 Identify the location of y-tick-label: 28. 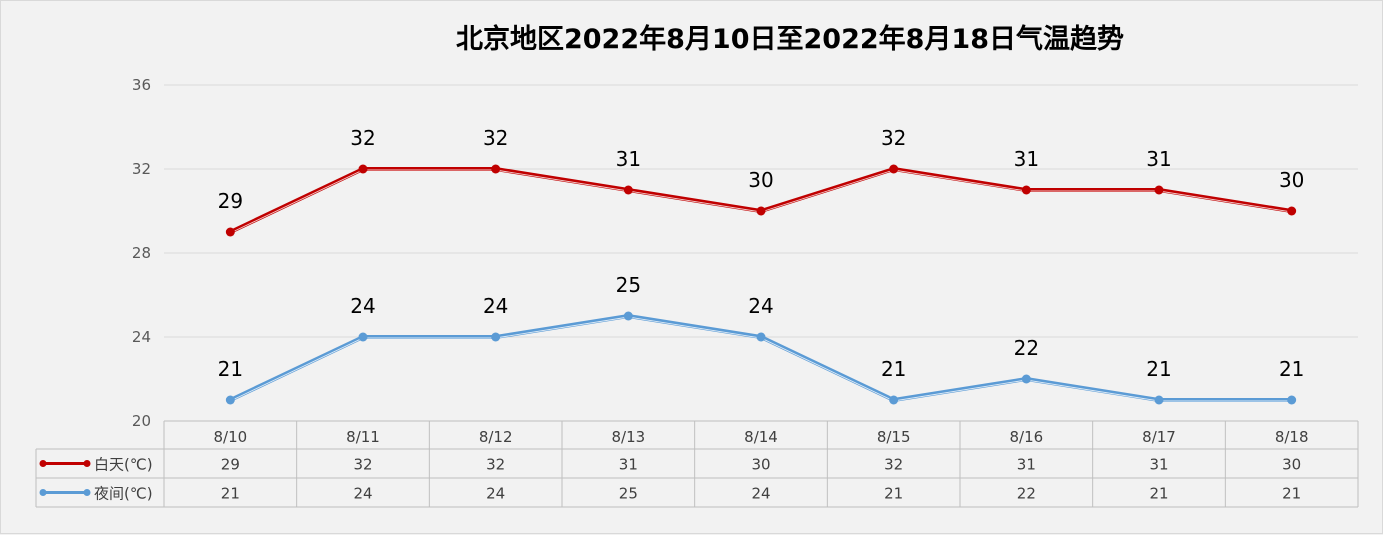
(141, 253).